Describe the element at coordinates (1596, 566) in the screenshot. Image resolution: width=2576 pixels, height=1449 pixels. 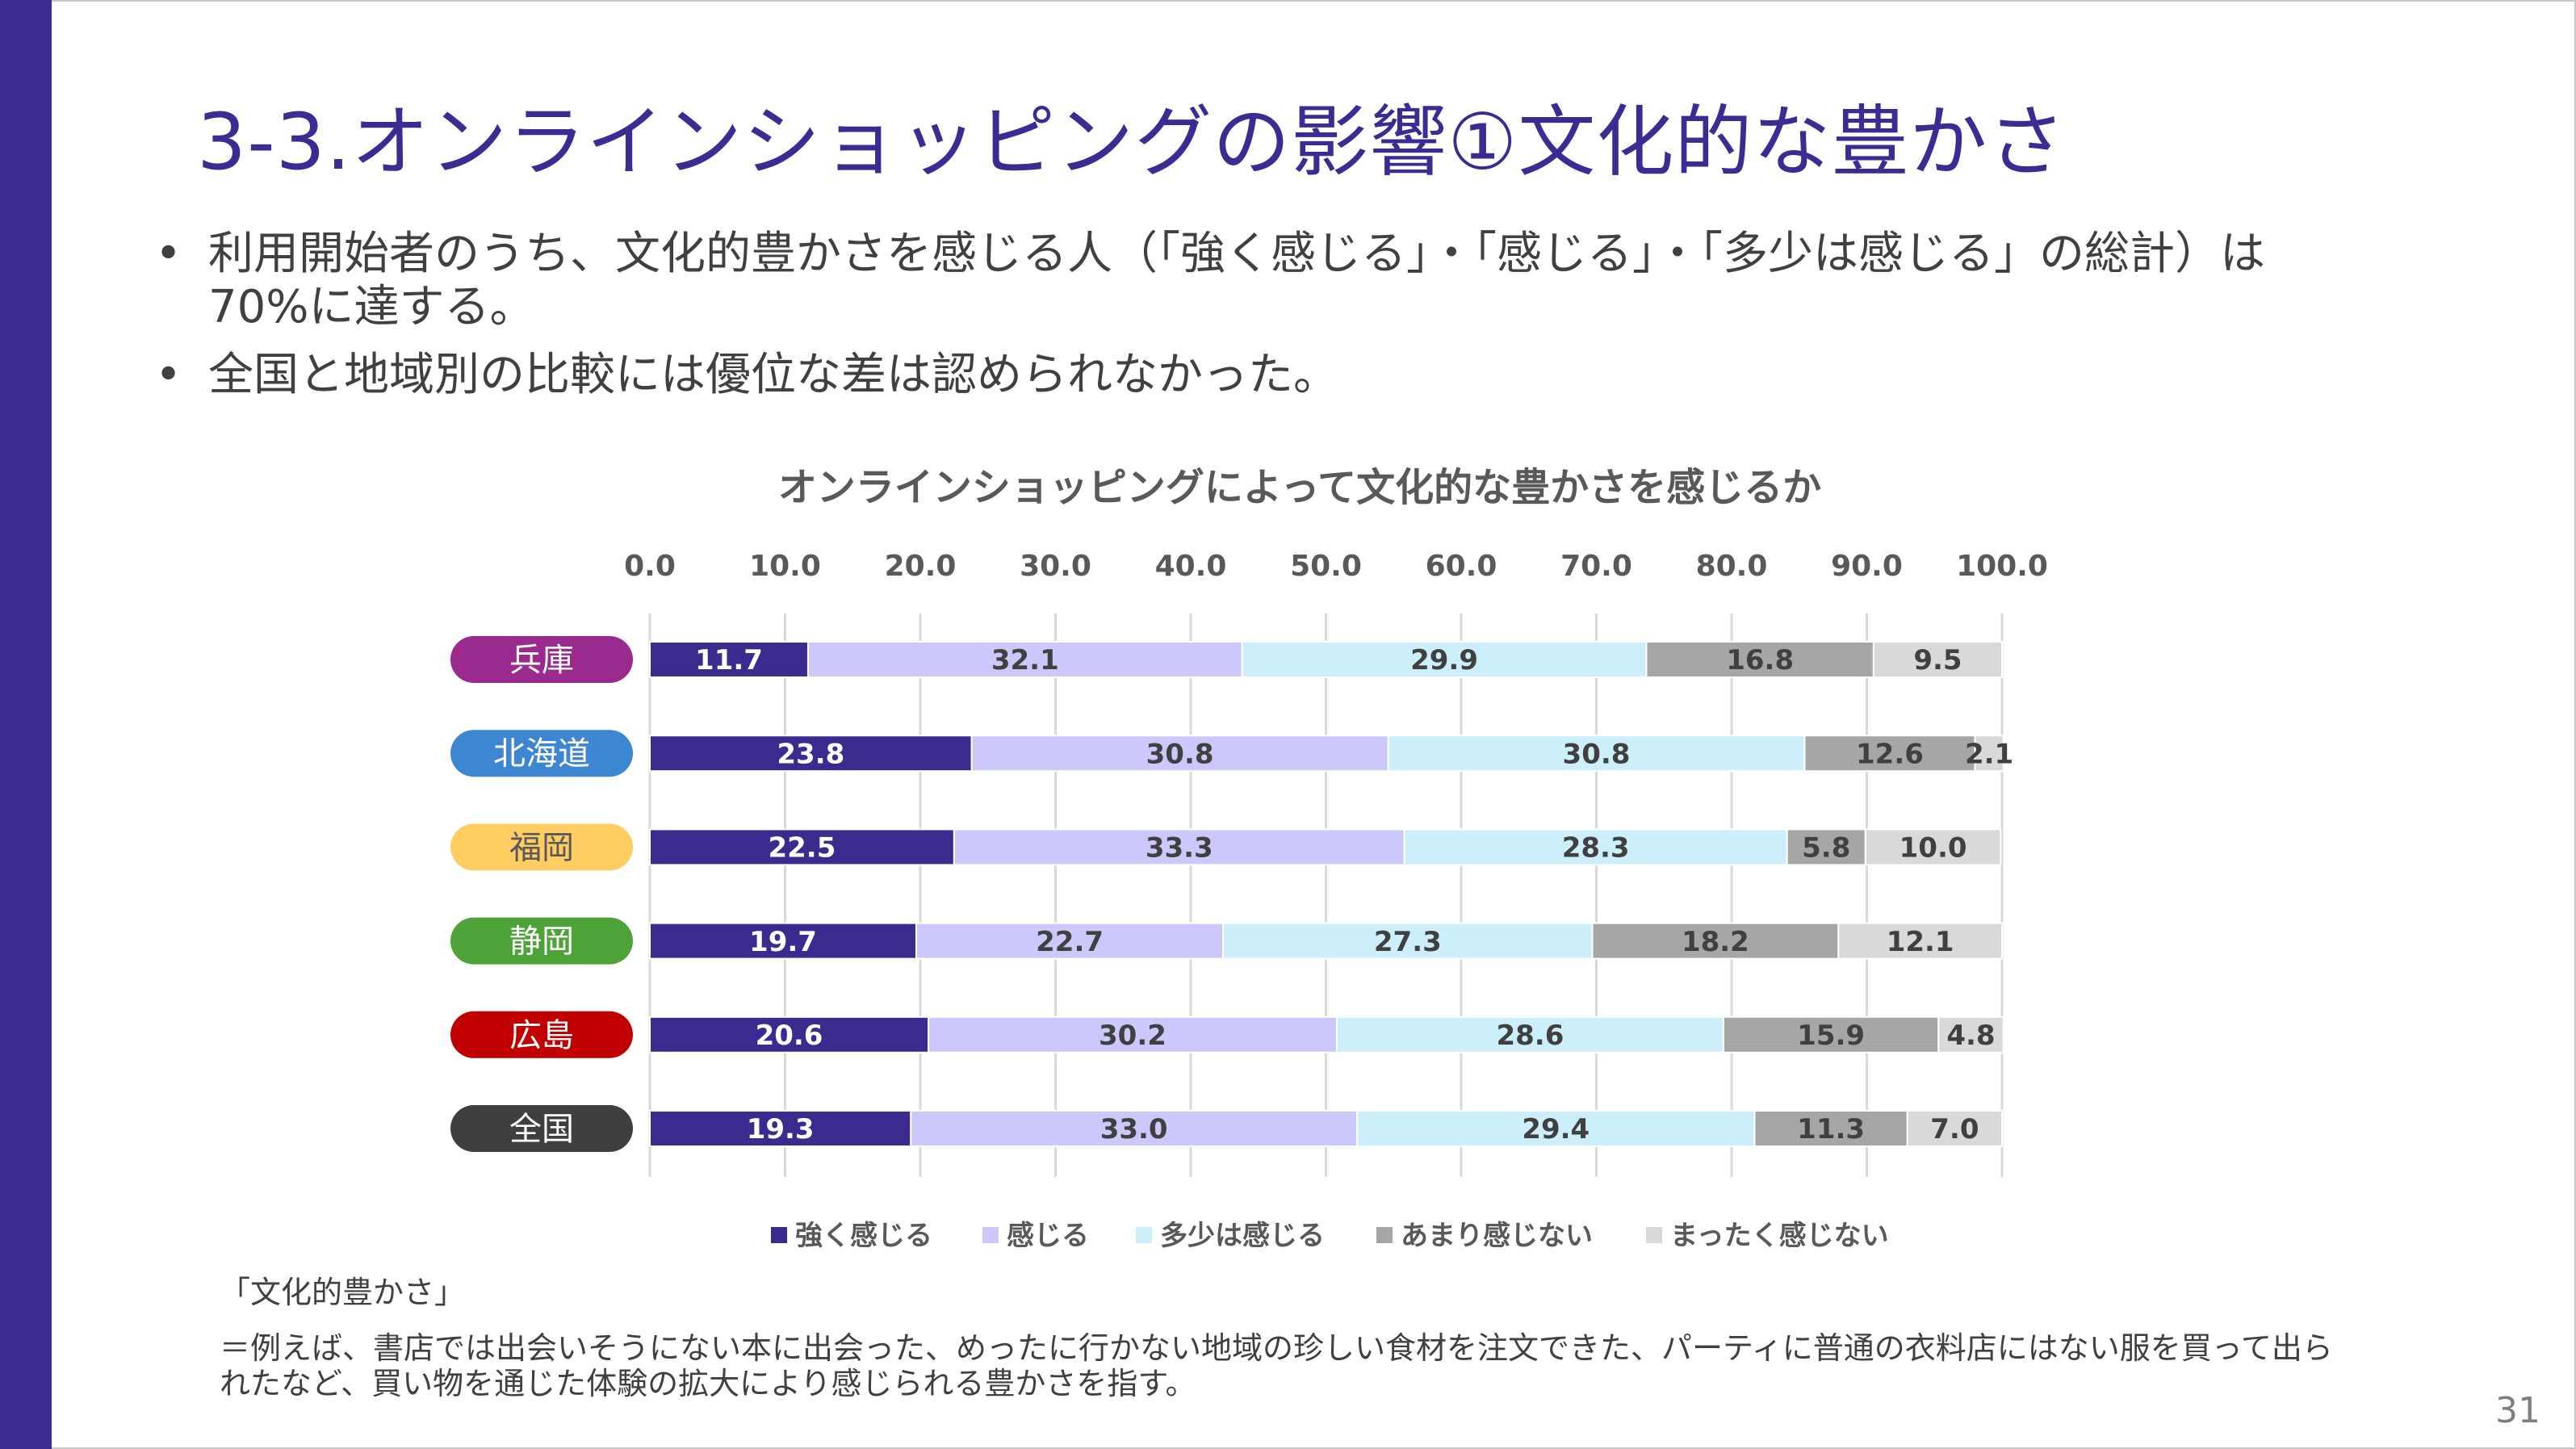
I see `x-tick-label: 70.0` at that location.